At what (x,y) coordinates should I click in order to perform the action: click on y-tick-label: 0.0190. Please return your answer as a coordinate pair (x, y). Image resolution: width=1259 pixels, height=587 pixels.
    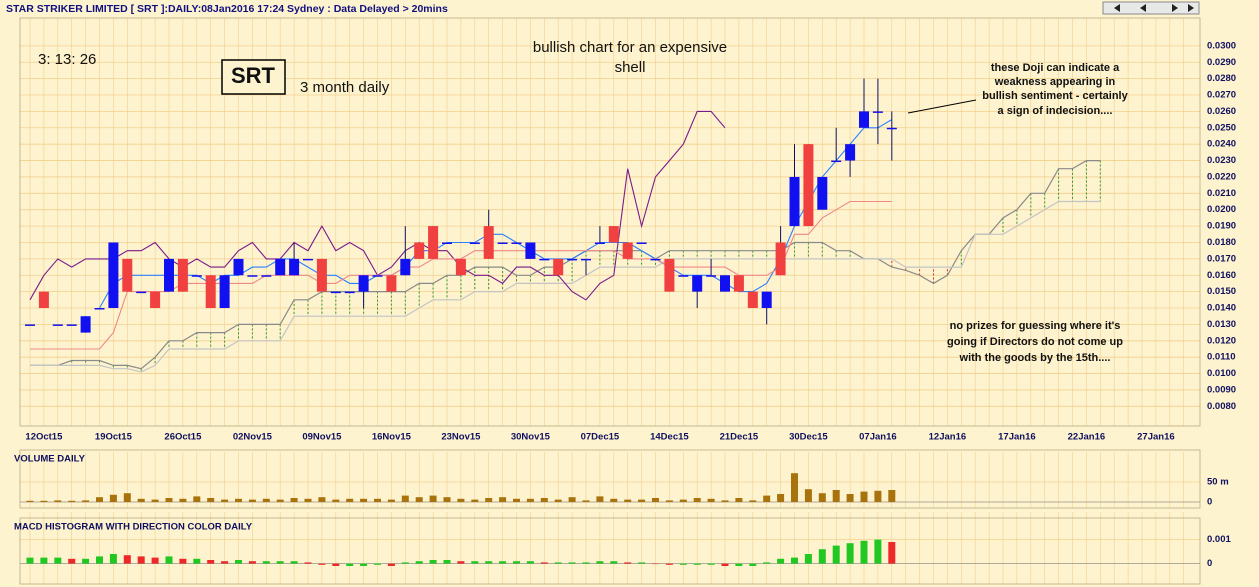
    Looking at the image, I should click on (1221, 226).